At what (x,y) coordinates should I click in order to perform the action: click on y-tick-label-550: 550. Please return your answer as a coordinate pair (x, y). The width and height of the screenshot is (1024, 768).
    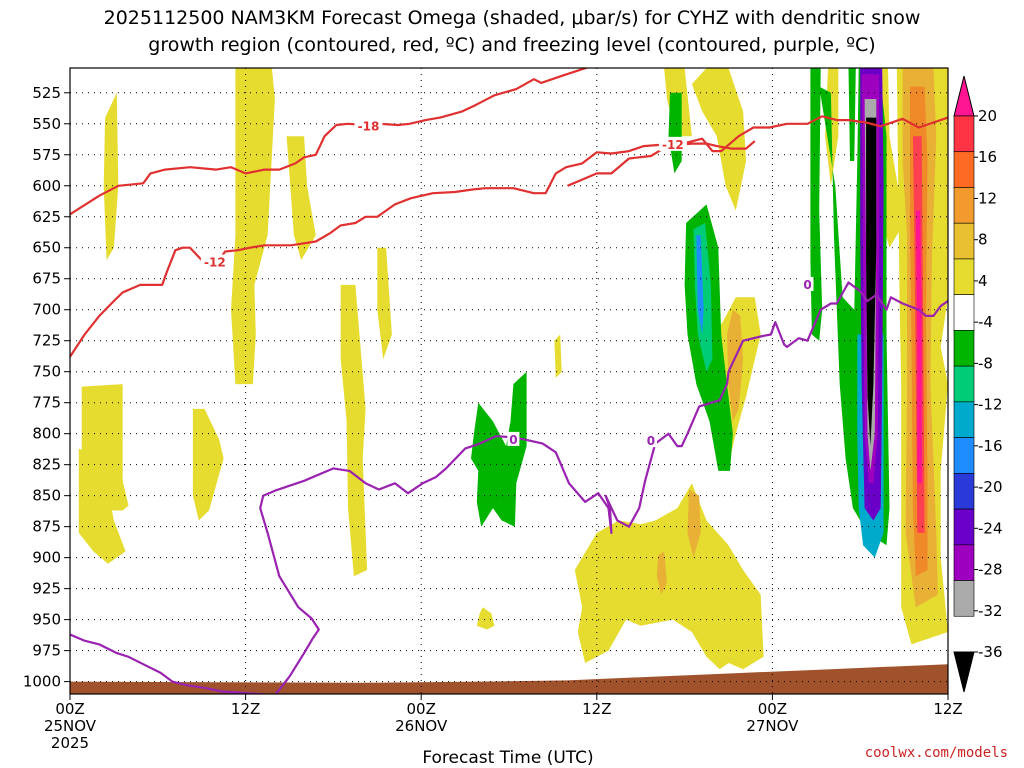
    Looking at the image, I should click on (46, 124).